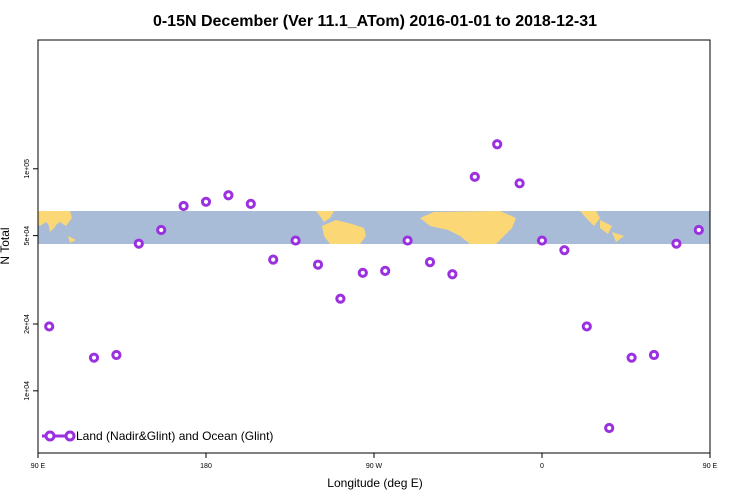  What do you see at coordinates (618, 237) in the screenshot?
I see `land-borneo` at bounding box center [618, 237].